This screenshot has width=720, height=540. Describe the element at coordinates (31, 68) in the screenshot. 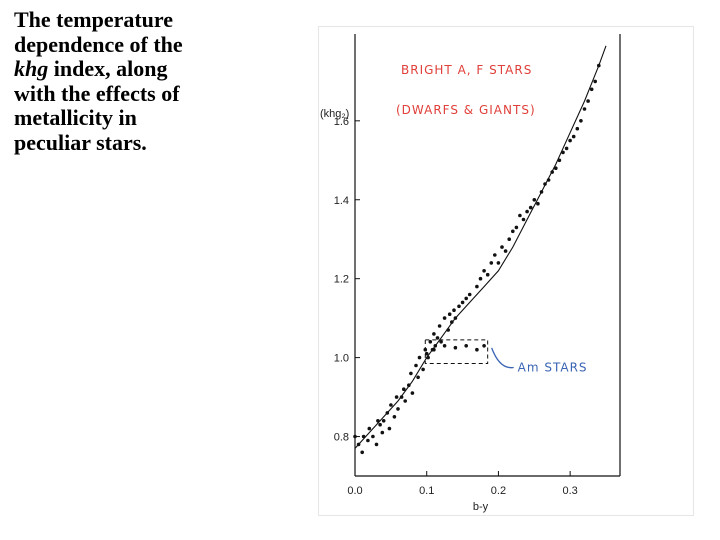

I see `caption-khg-term: khg` at that location.